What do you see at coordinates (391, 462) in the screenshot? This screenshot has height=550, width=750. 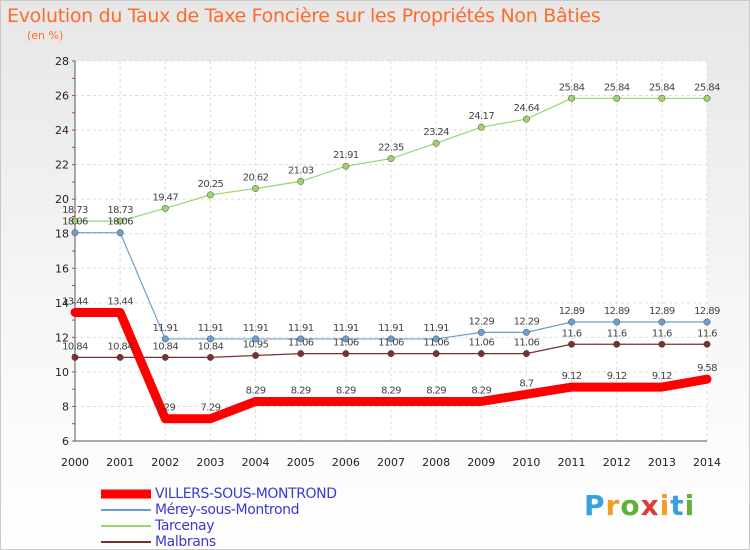 I see `x-tick-label: 2007` at bounding box center [391, 462].